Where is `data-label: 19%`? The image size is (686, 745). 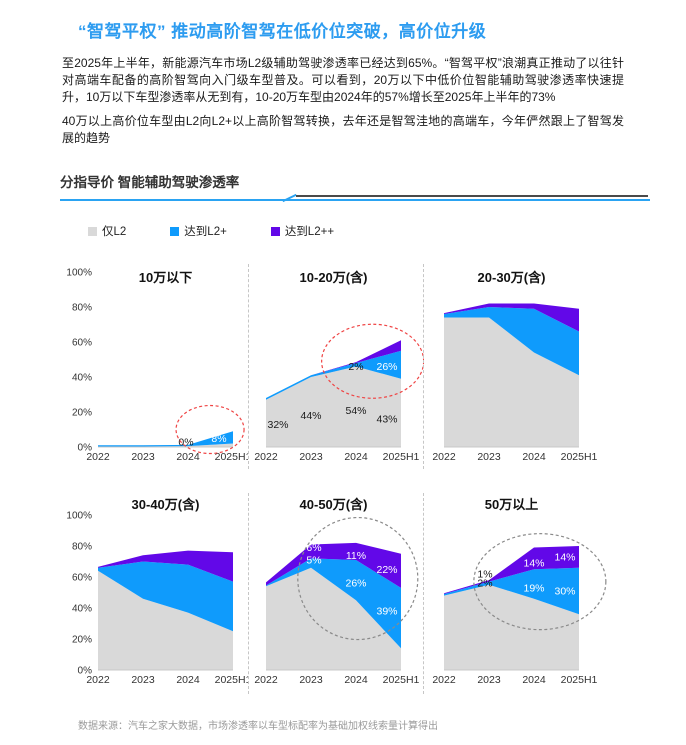
data-label: 19% is located at coordinates (533, 588).